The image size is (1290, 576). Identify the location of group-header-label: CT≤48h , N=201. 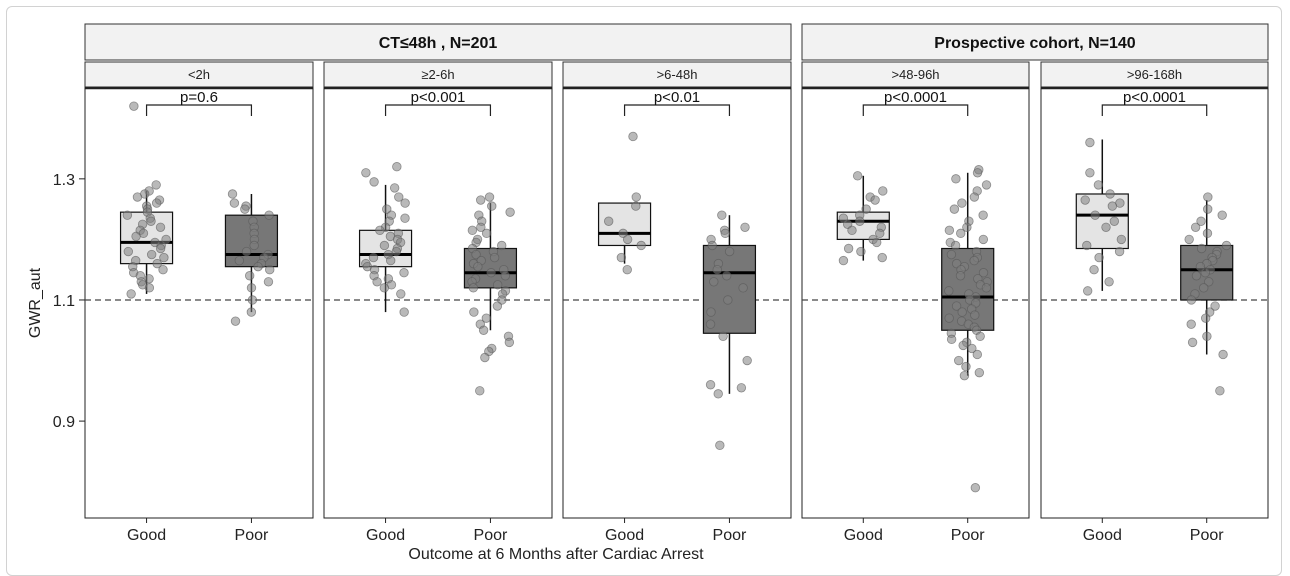
(438, 43).